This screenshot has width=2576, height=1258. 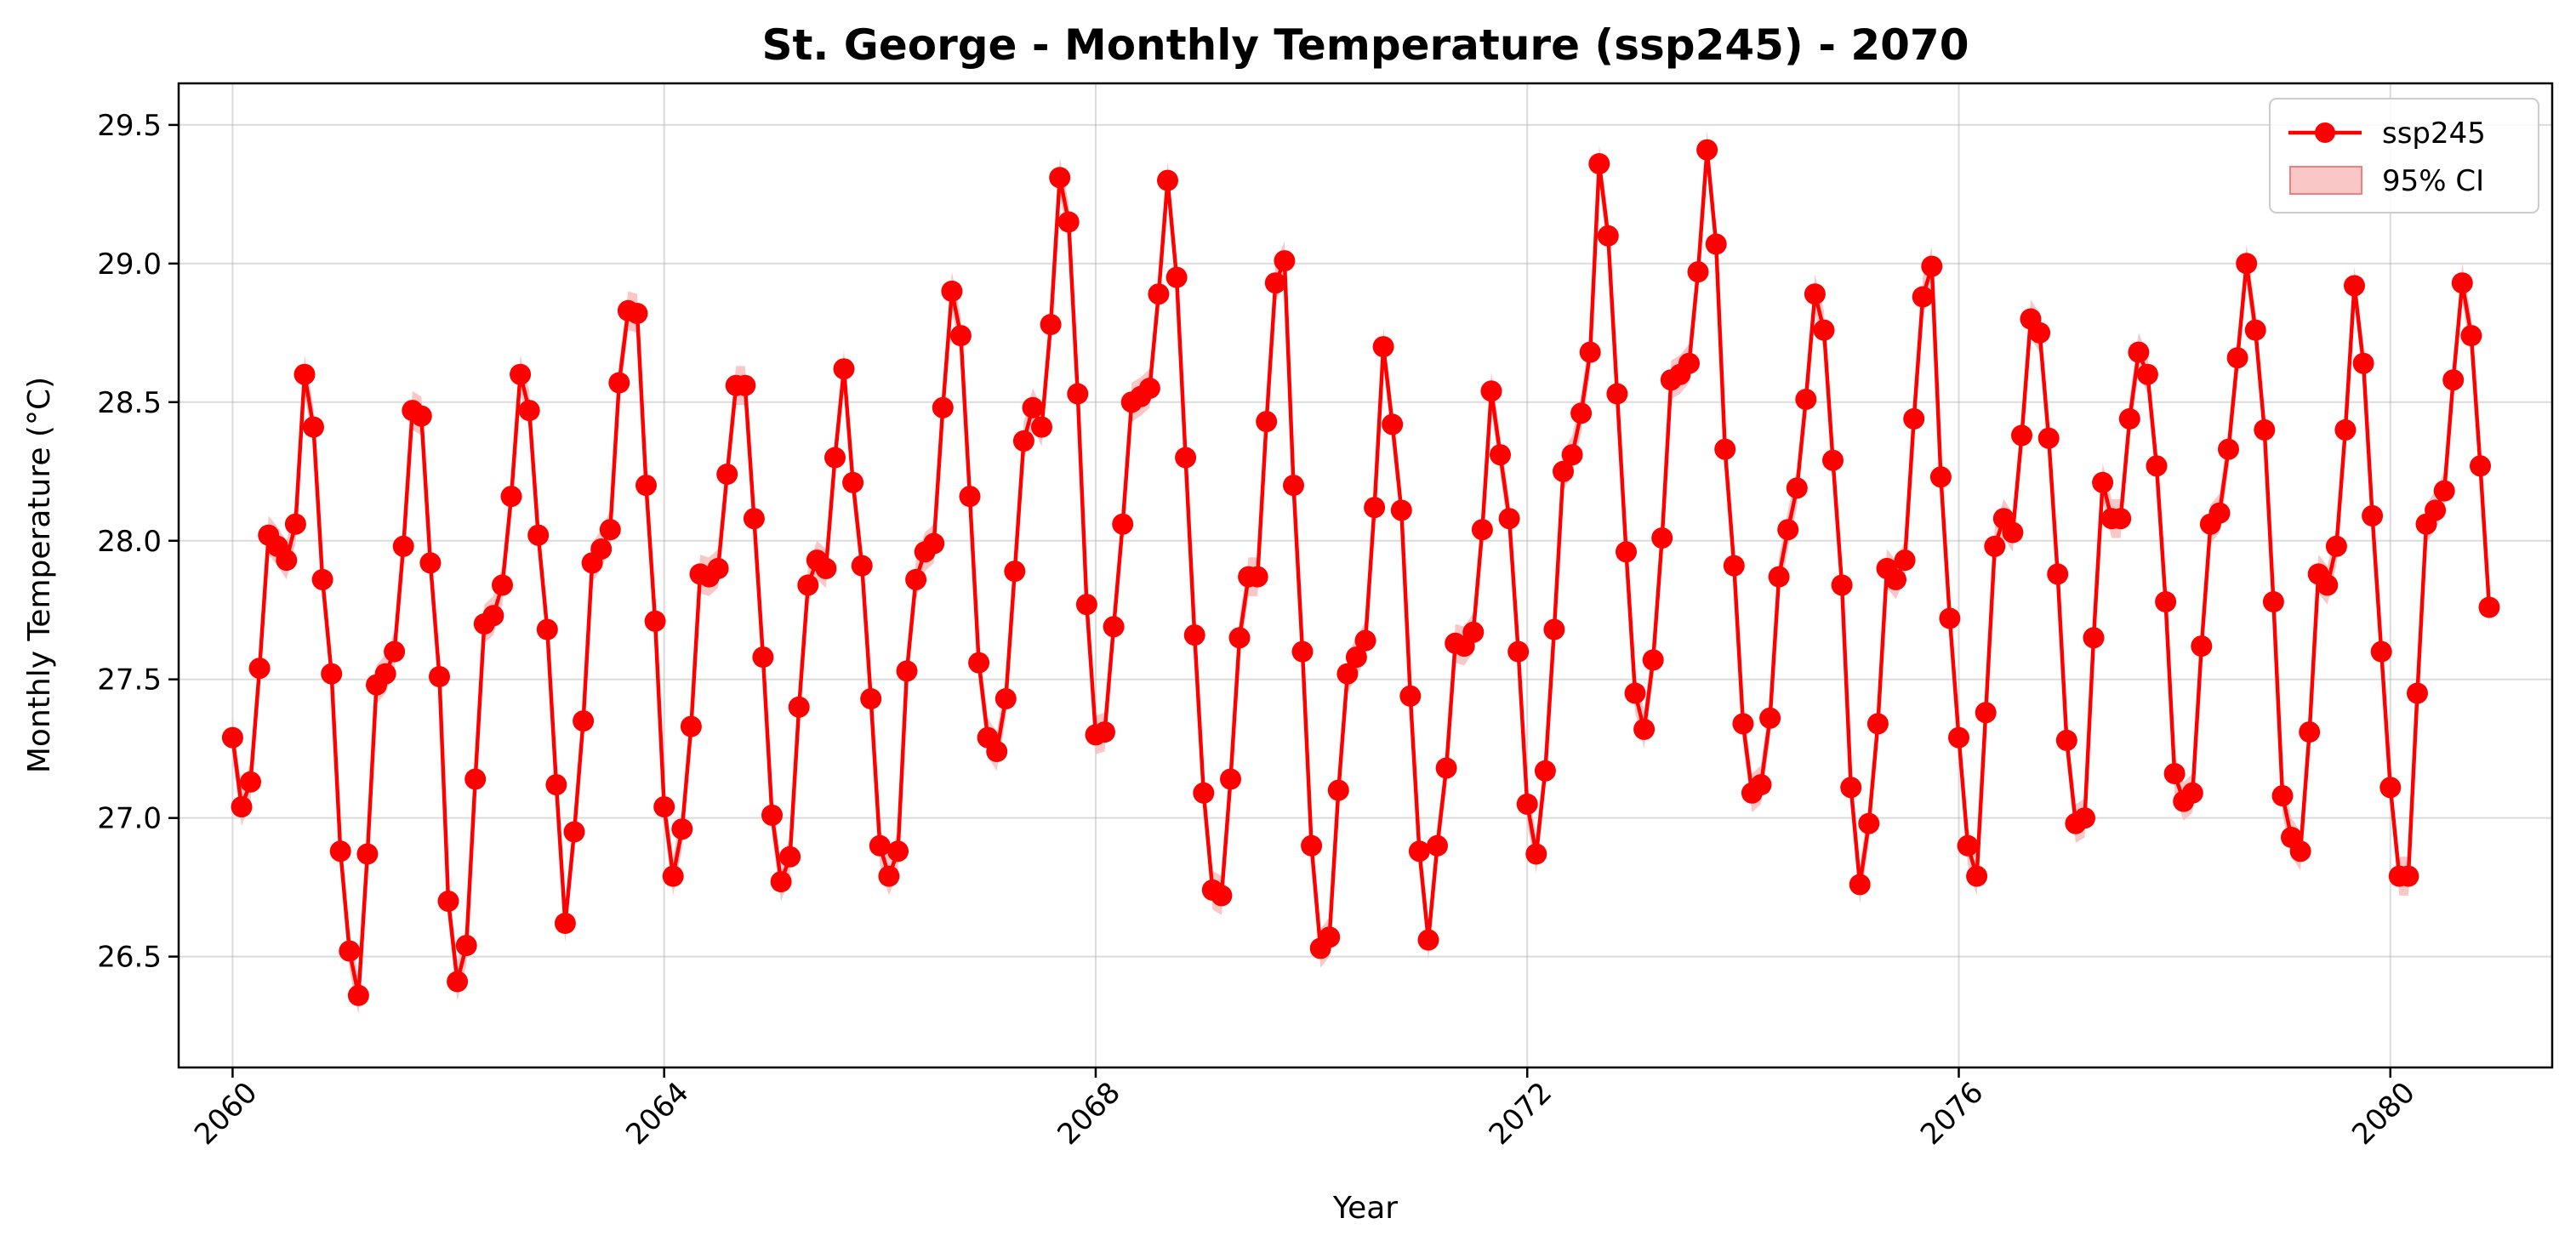 What do you see at coordinates (2404, 155) in the screenshot?
I see `legend: ssp245 95% CI` at bounding box center [2404, 155].